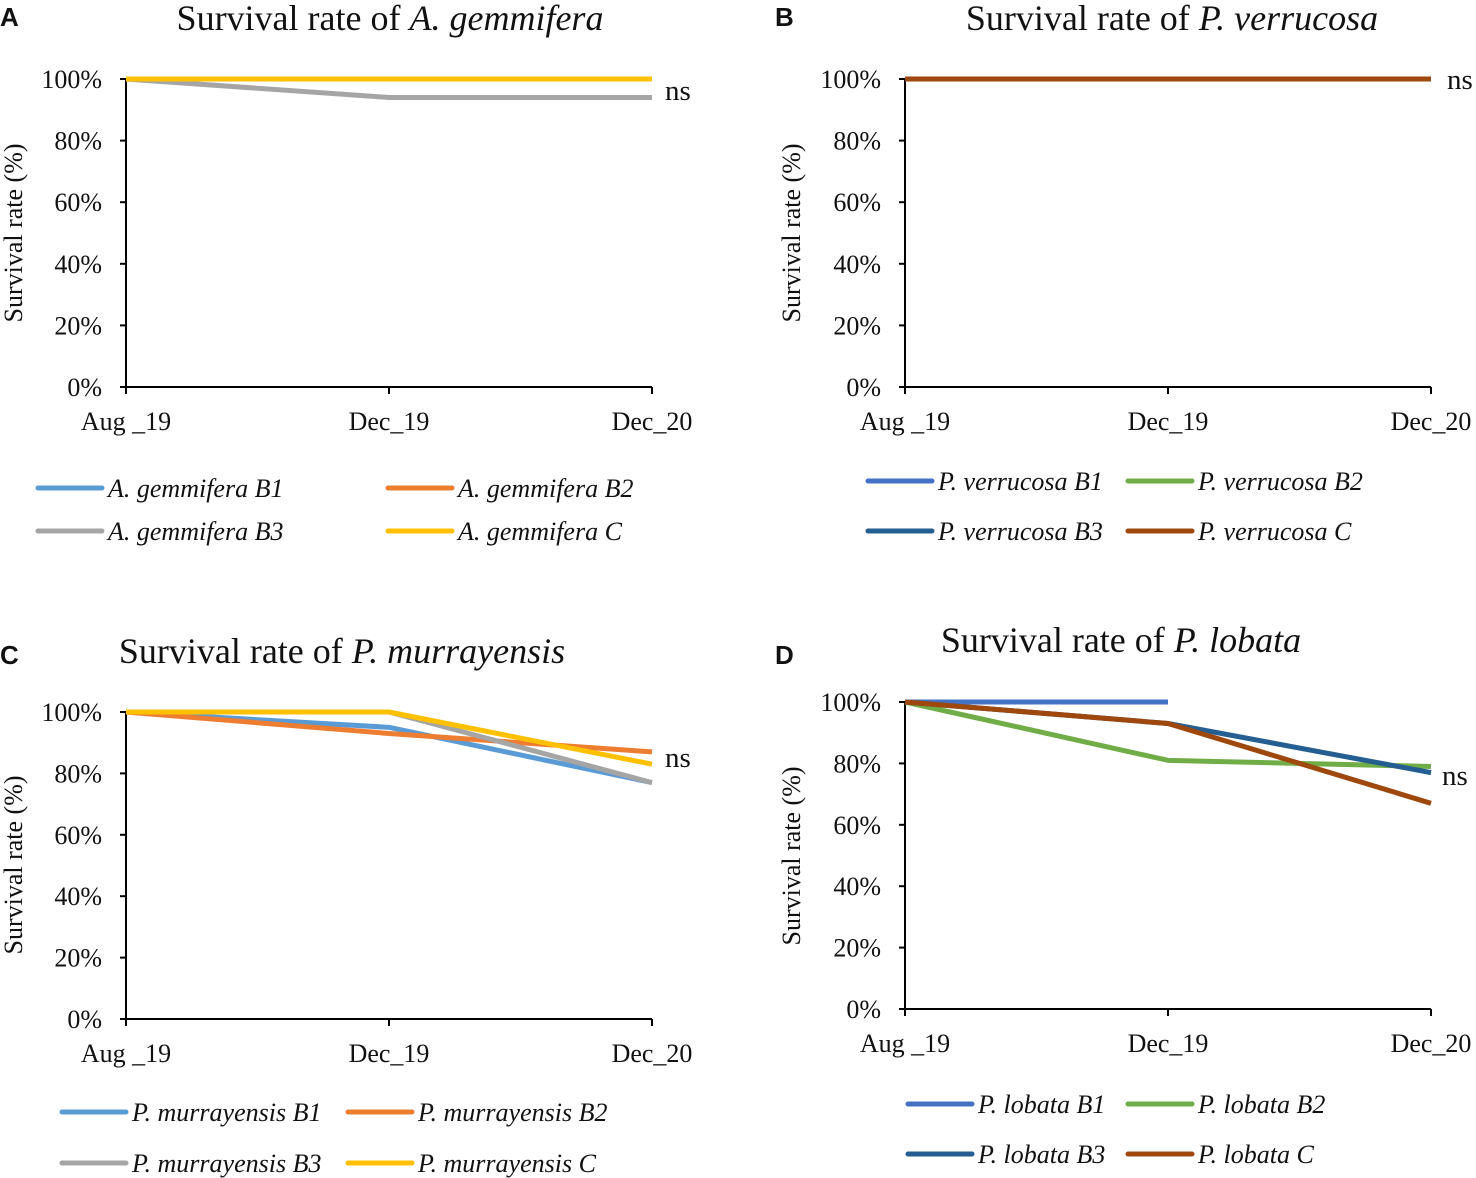 This screenshot has height=1178, width=1476. What do you see at coordinates (9, 17) in the screenshot?
I see `panel-letter: A` at bounding box center [9, 17].